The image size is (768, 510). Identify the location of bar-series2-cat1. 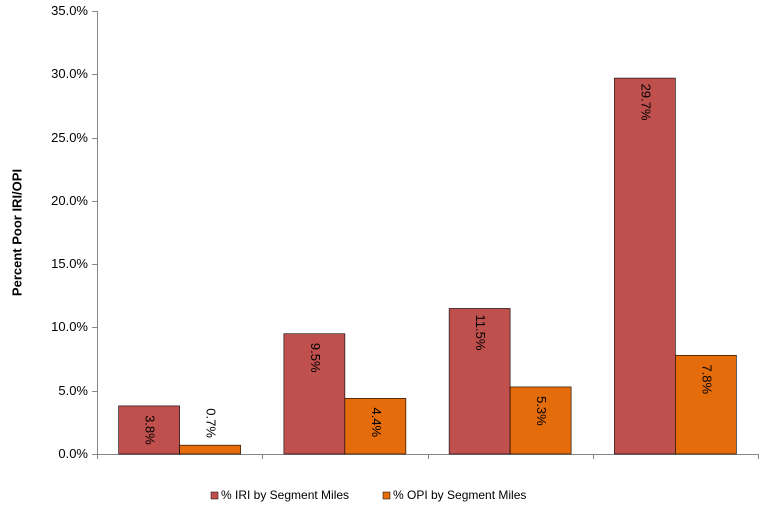
(210, 449).